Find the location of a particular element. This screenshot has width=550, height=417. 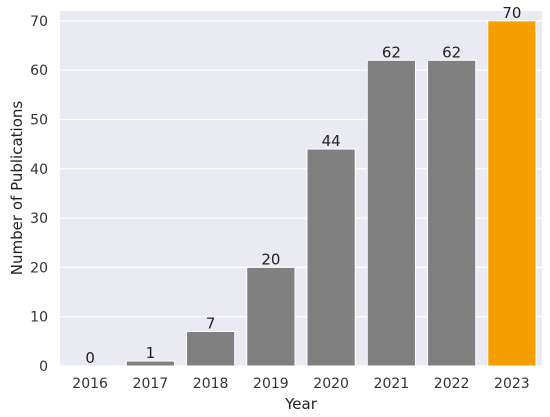

value-label-2017: 1 is located at coordinates (151, 353).